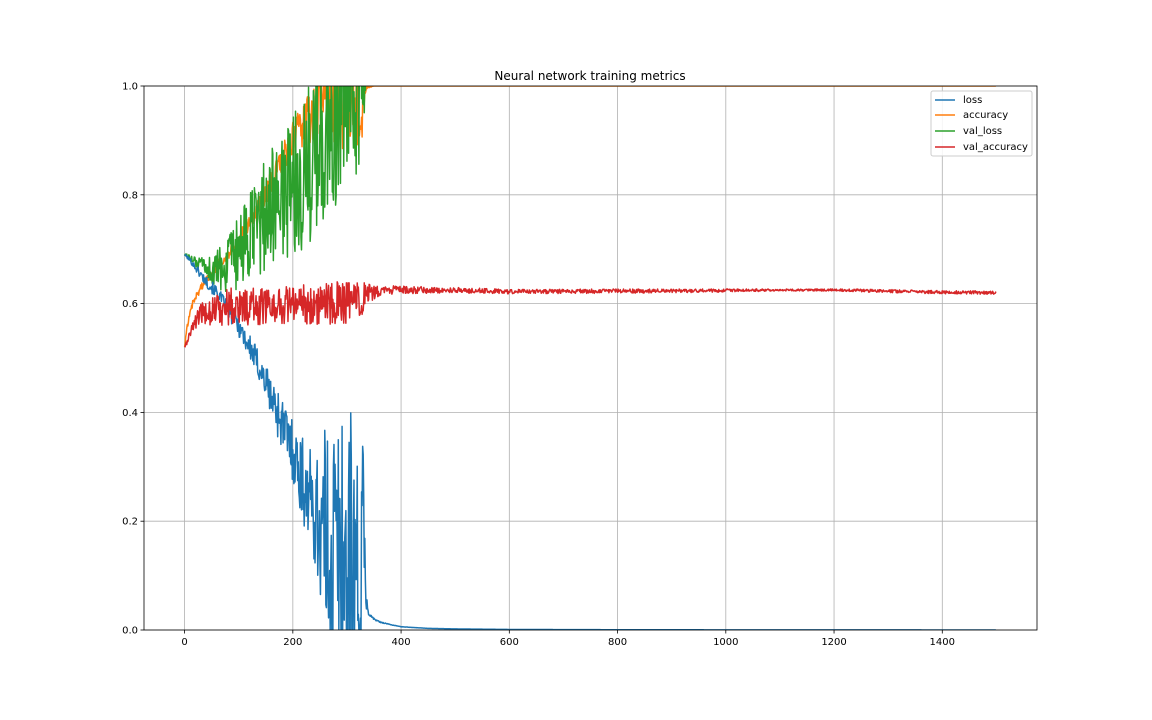 This screenshot has height=720, width=1152. Describe the element at coordinates (130, 413) in the screenshot. I see `y-tick-label: 0.4` at that location.